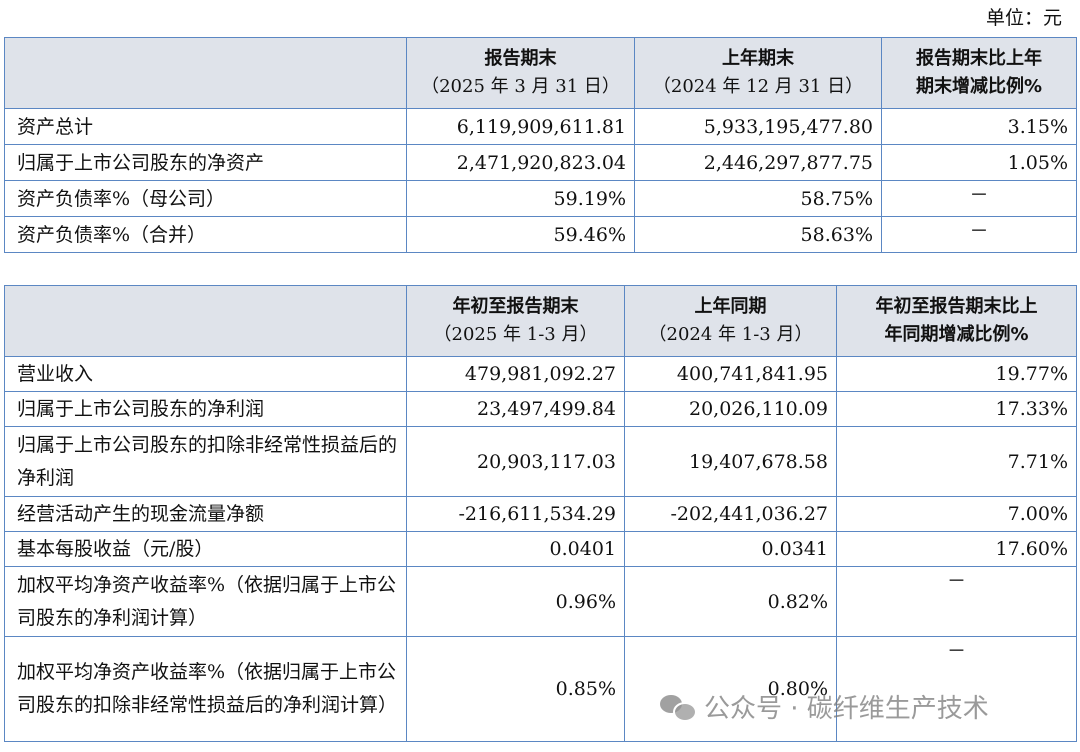  What do you see at coordinates (758, 198) in the screenshot?
I see `previous-value: 58.75%` at bounding box center [758, 198].